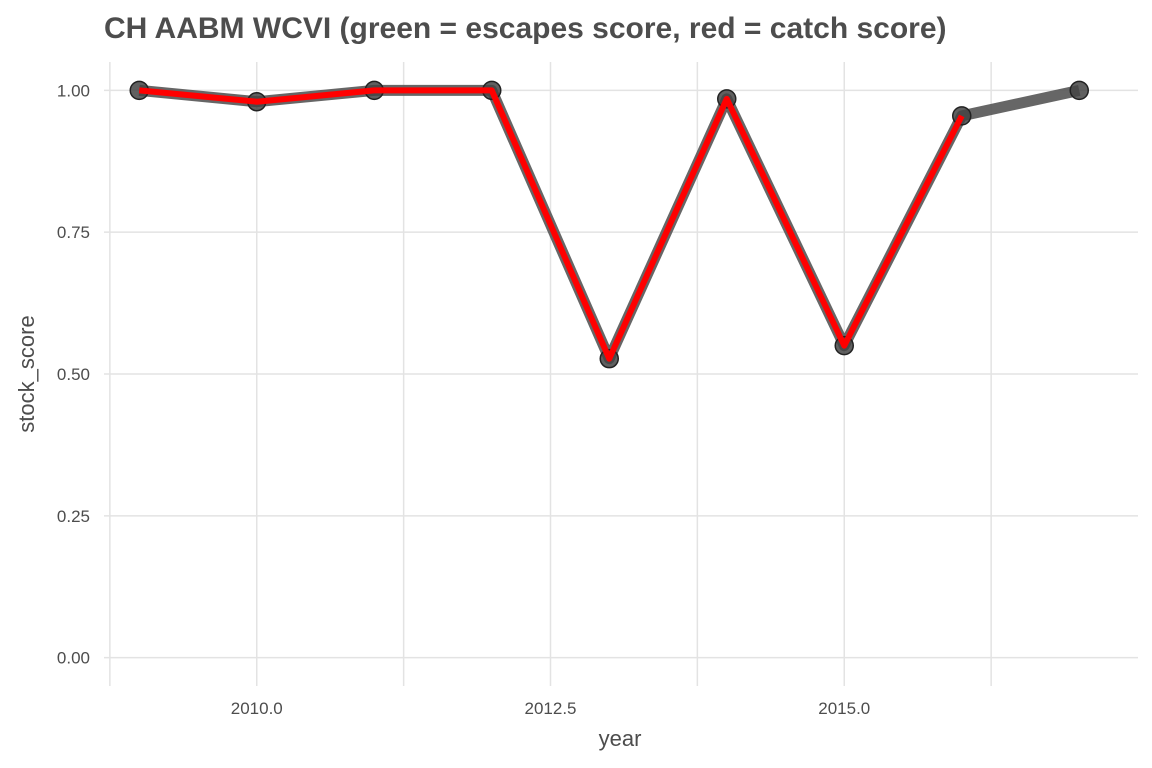 The image size is (1152, 768). What do you see at coordinates (620, 738) in the screenshot?
I see `x-axis-label: year` at bounding box center [620, 738].